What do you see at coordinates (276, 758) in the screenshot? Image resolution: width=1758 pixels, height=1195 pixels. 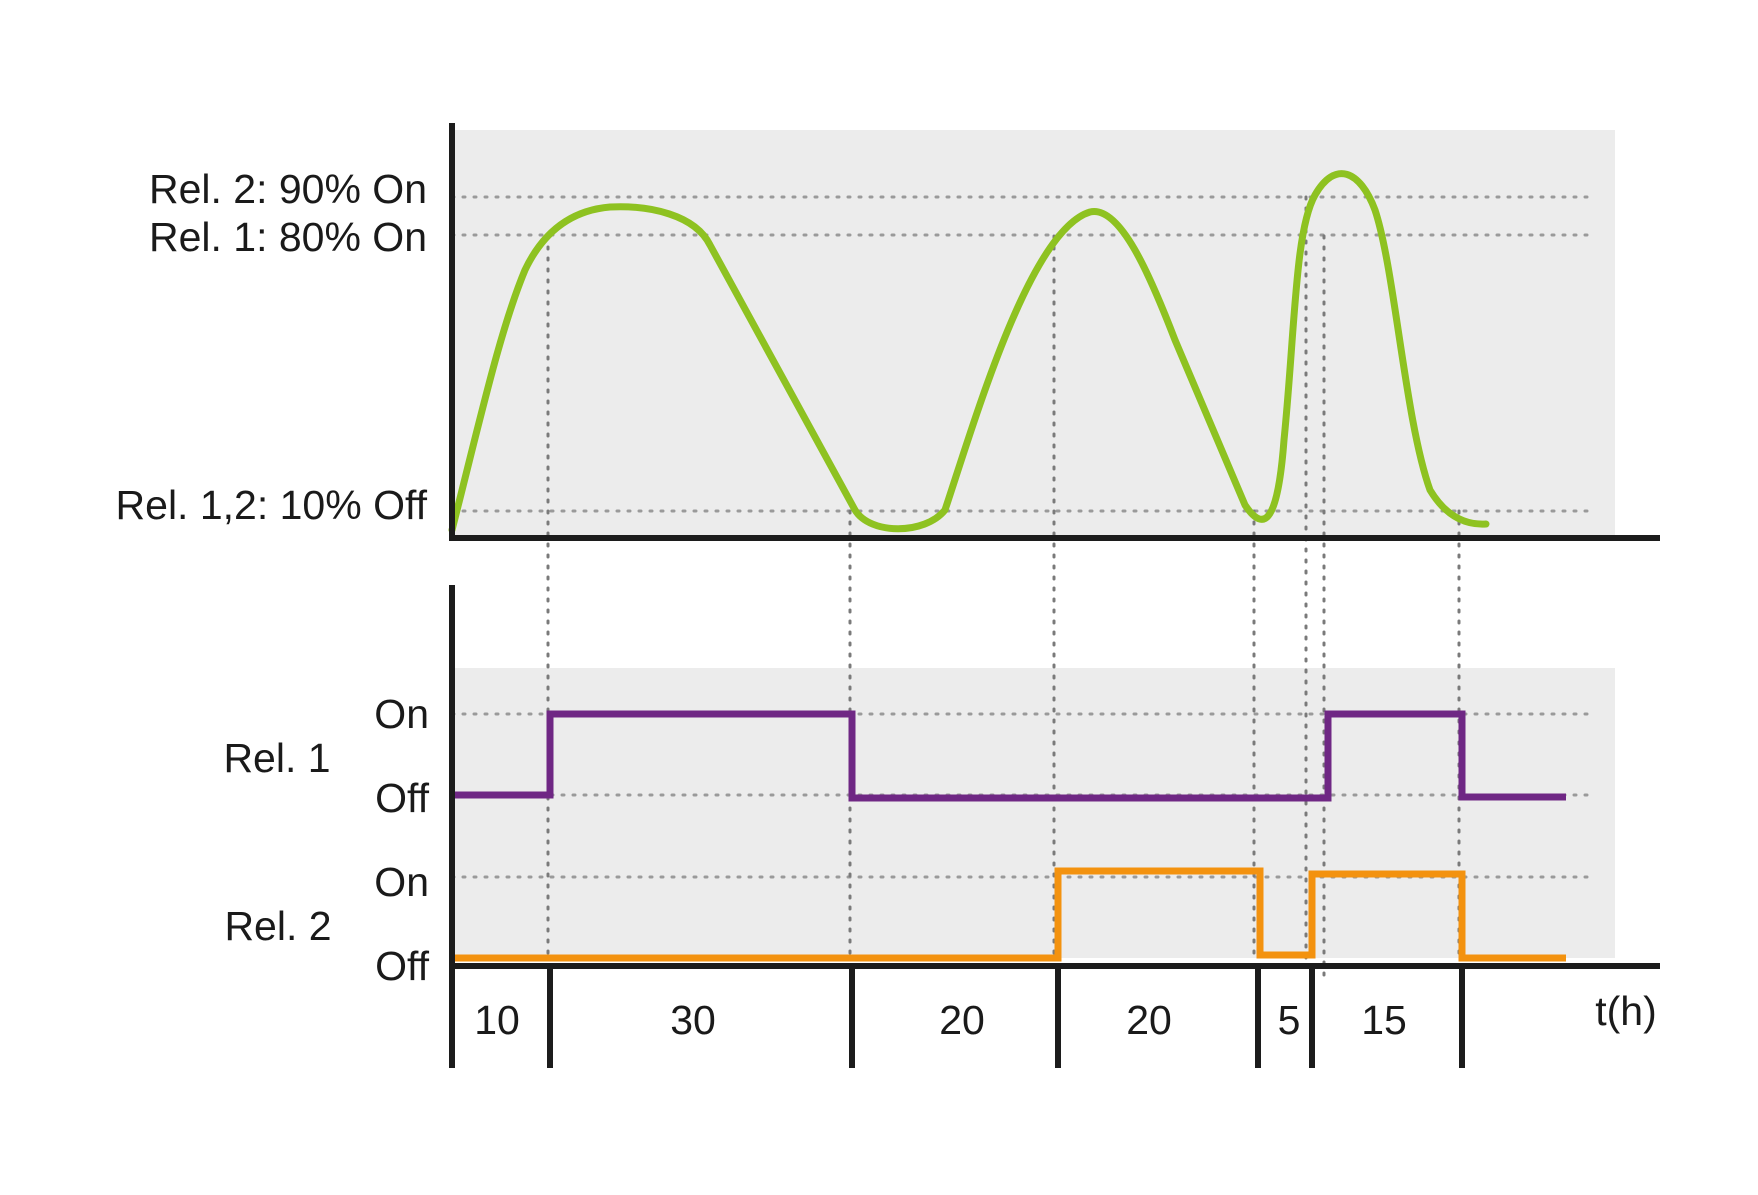 I see `relay1-name-label: Rel. 1` at bounding box center [276, 758].